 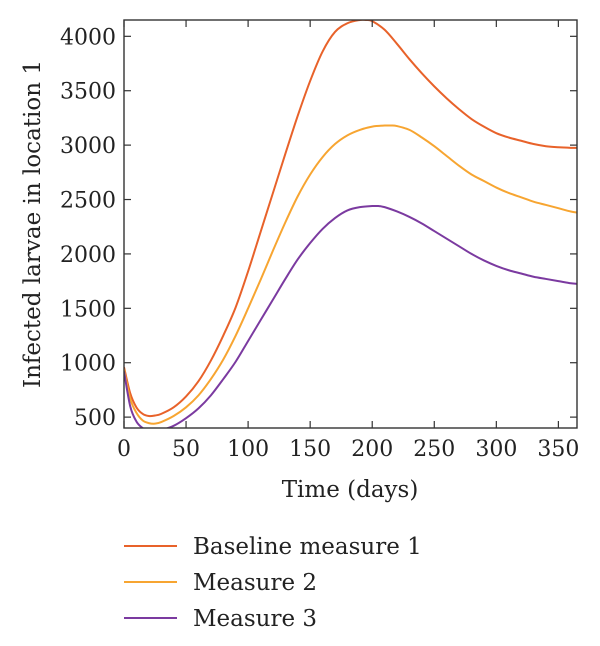 What do you see at coordinates (310, 449) in the screenshot?
I see `x-tick-label: 150` at bounding box center [310, 449].